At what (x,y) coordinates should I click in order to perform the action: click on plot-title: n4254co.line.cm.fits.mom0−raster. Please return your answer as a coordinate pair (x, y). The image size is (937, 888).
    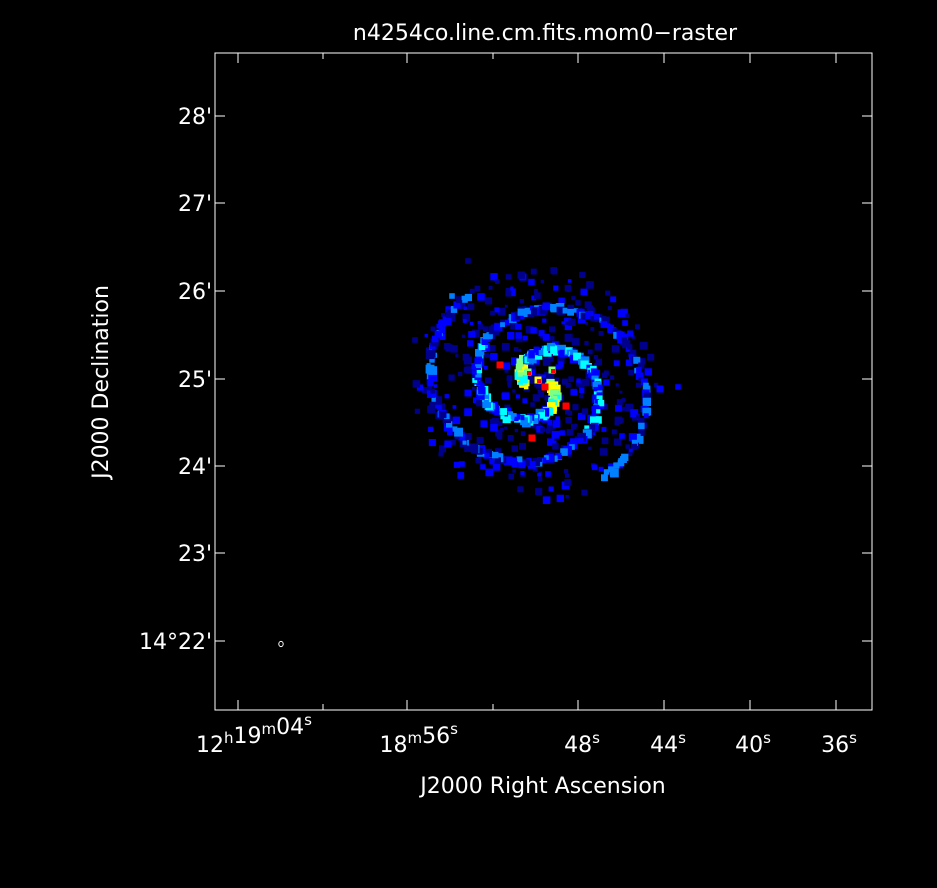
    Looking at the image, I should click on (545, 33).